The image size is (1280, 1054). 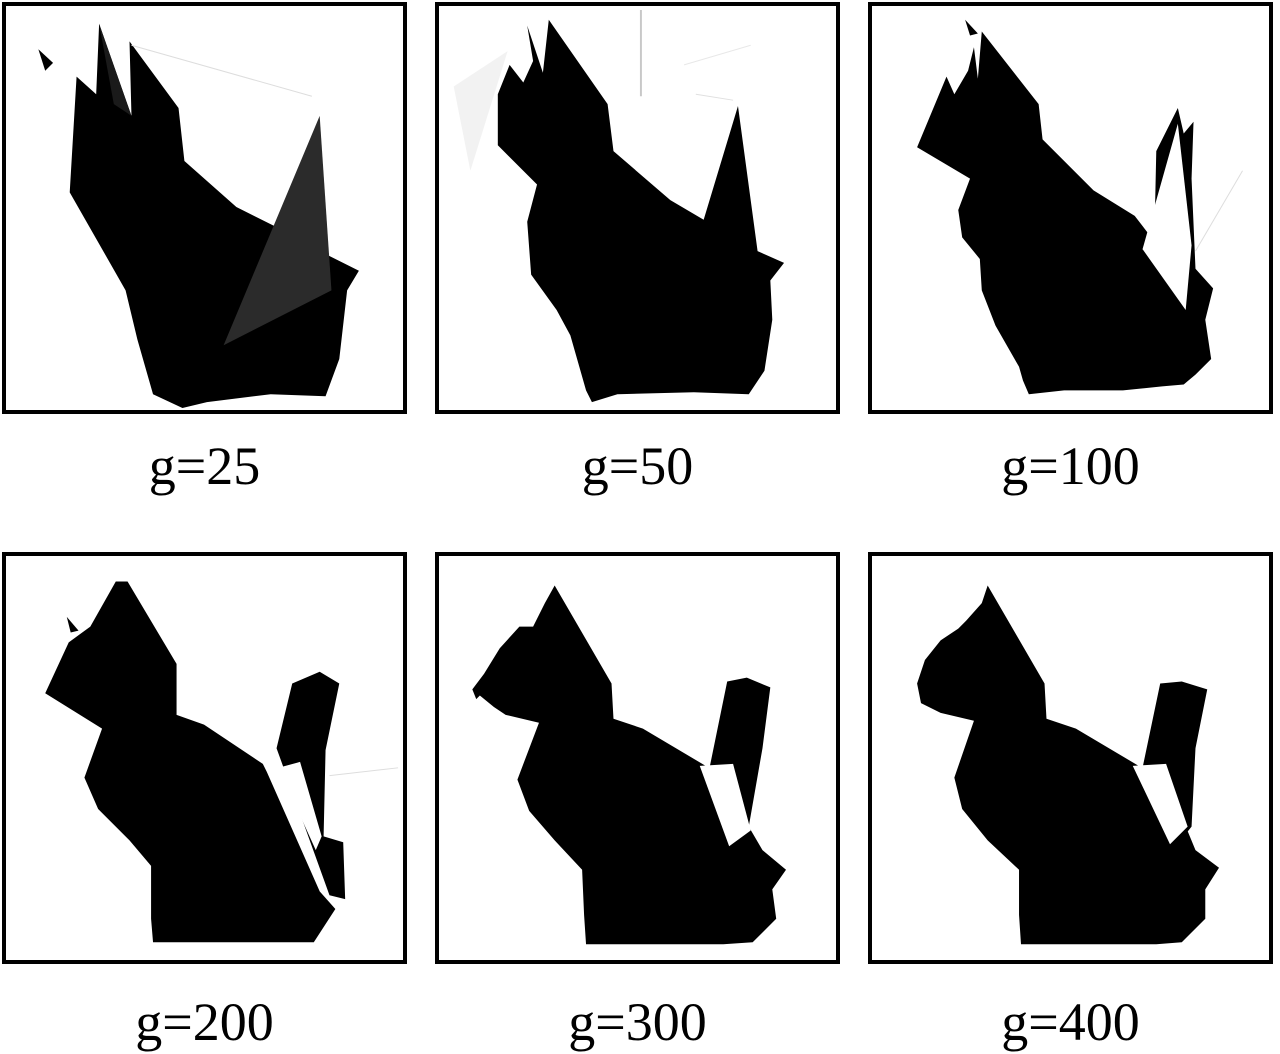 What do you see at coordinates (637, 466) in the screenshot?
I see `caption-g50: g=50` at bounding box center [637, 466].